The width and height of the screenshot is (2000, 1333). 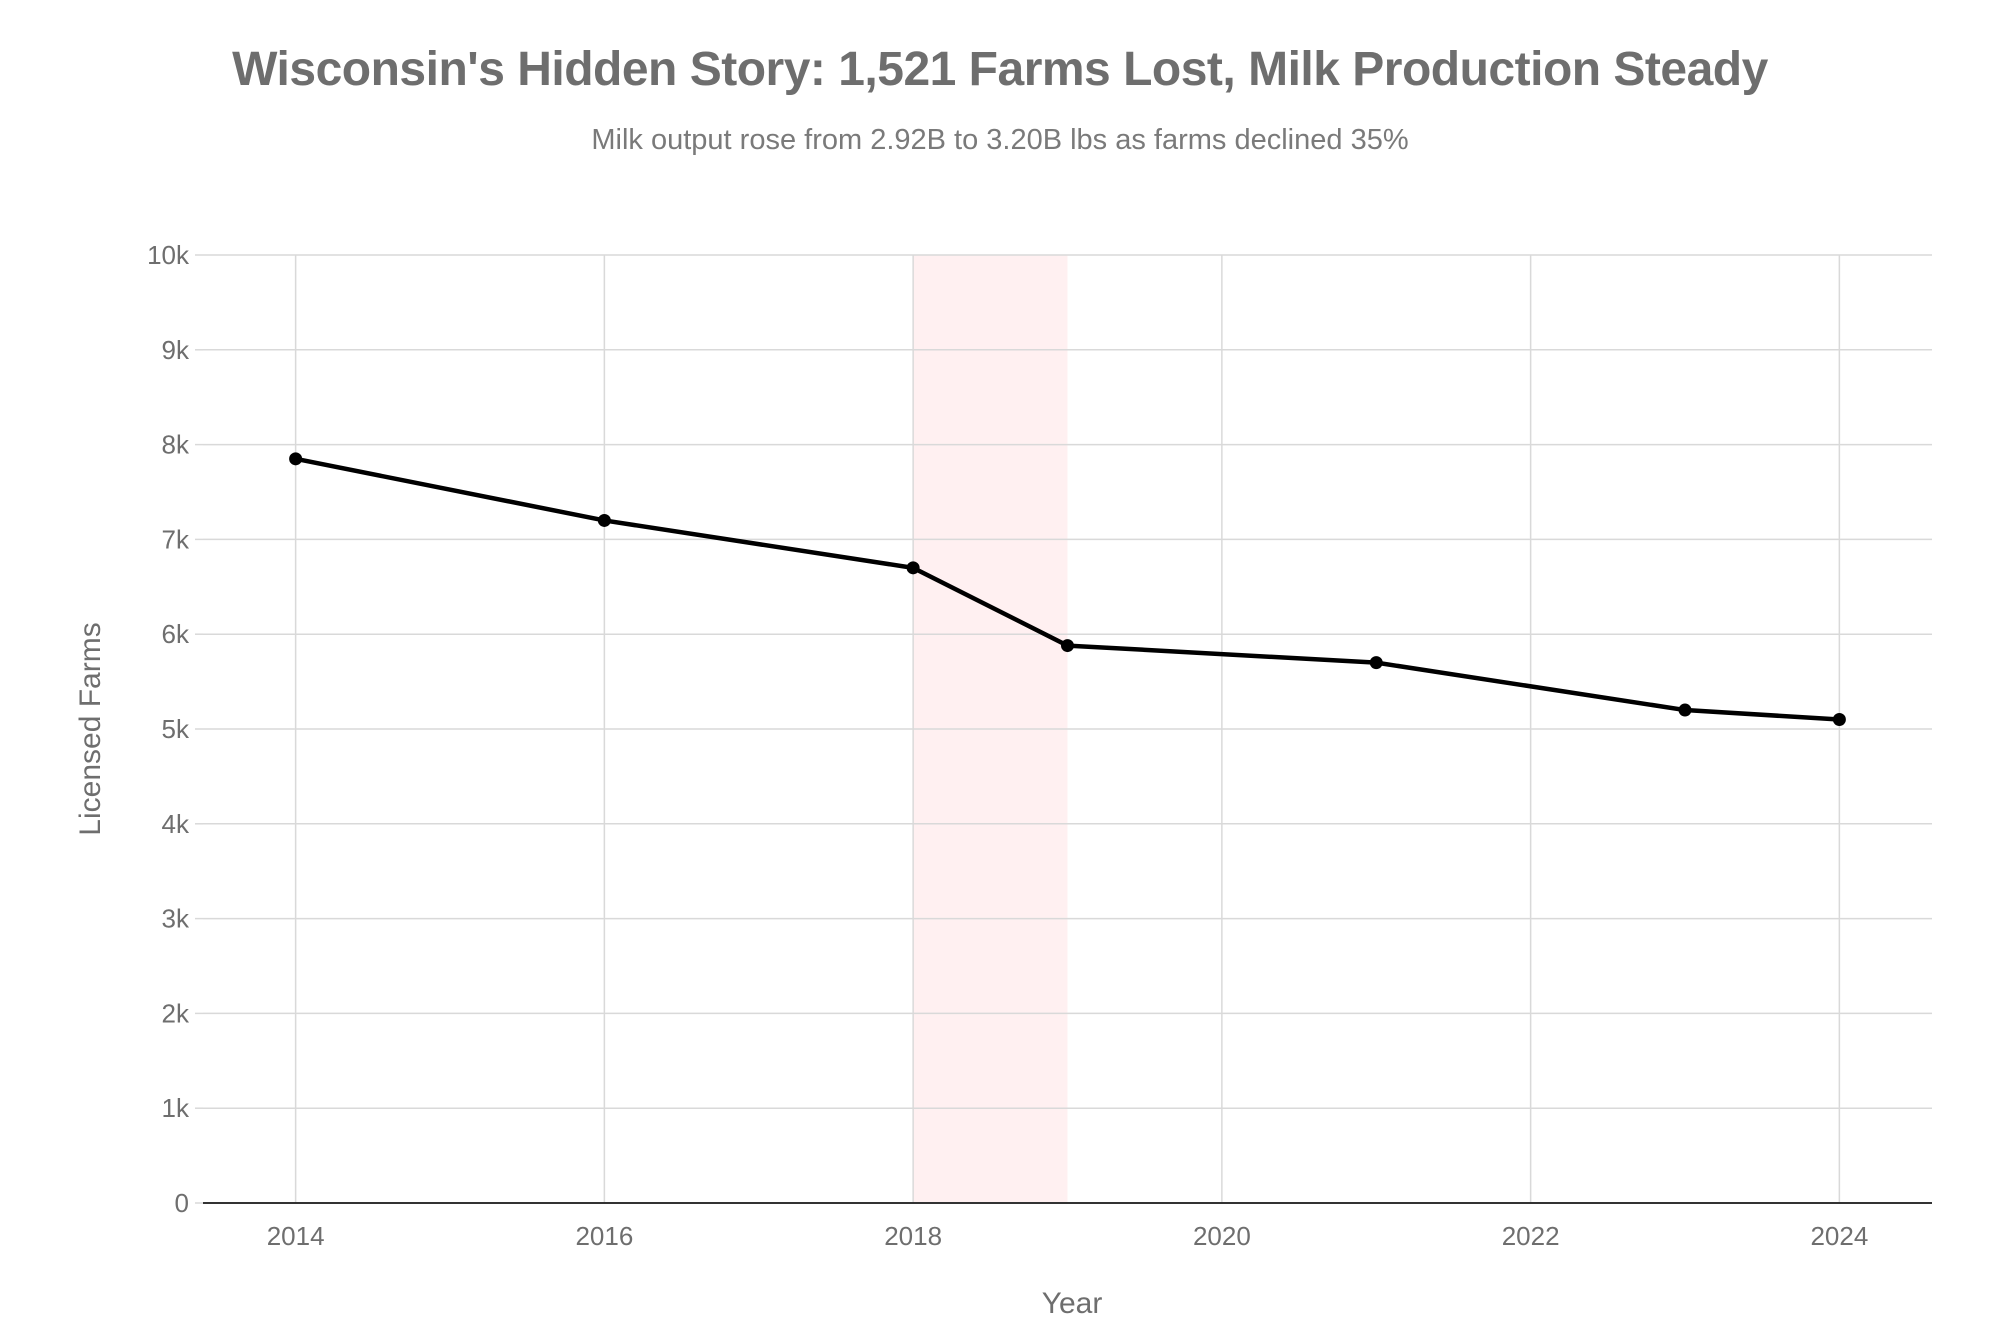 What do you see at coordinates (176, 919) in the screenshot?
I see `y-tick-label: 3k` at bounding box center [176, 919].